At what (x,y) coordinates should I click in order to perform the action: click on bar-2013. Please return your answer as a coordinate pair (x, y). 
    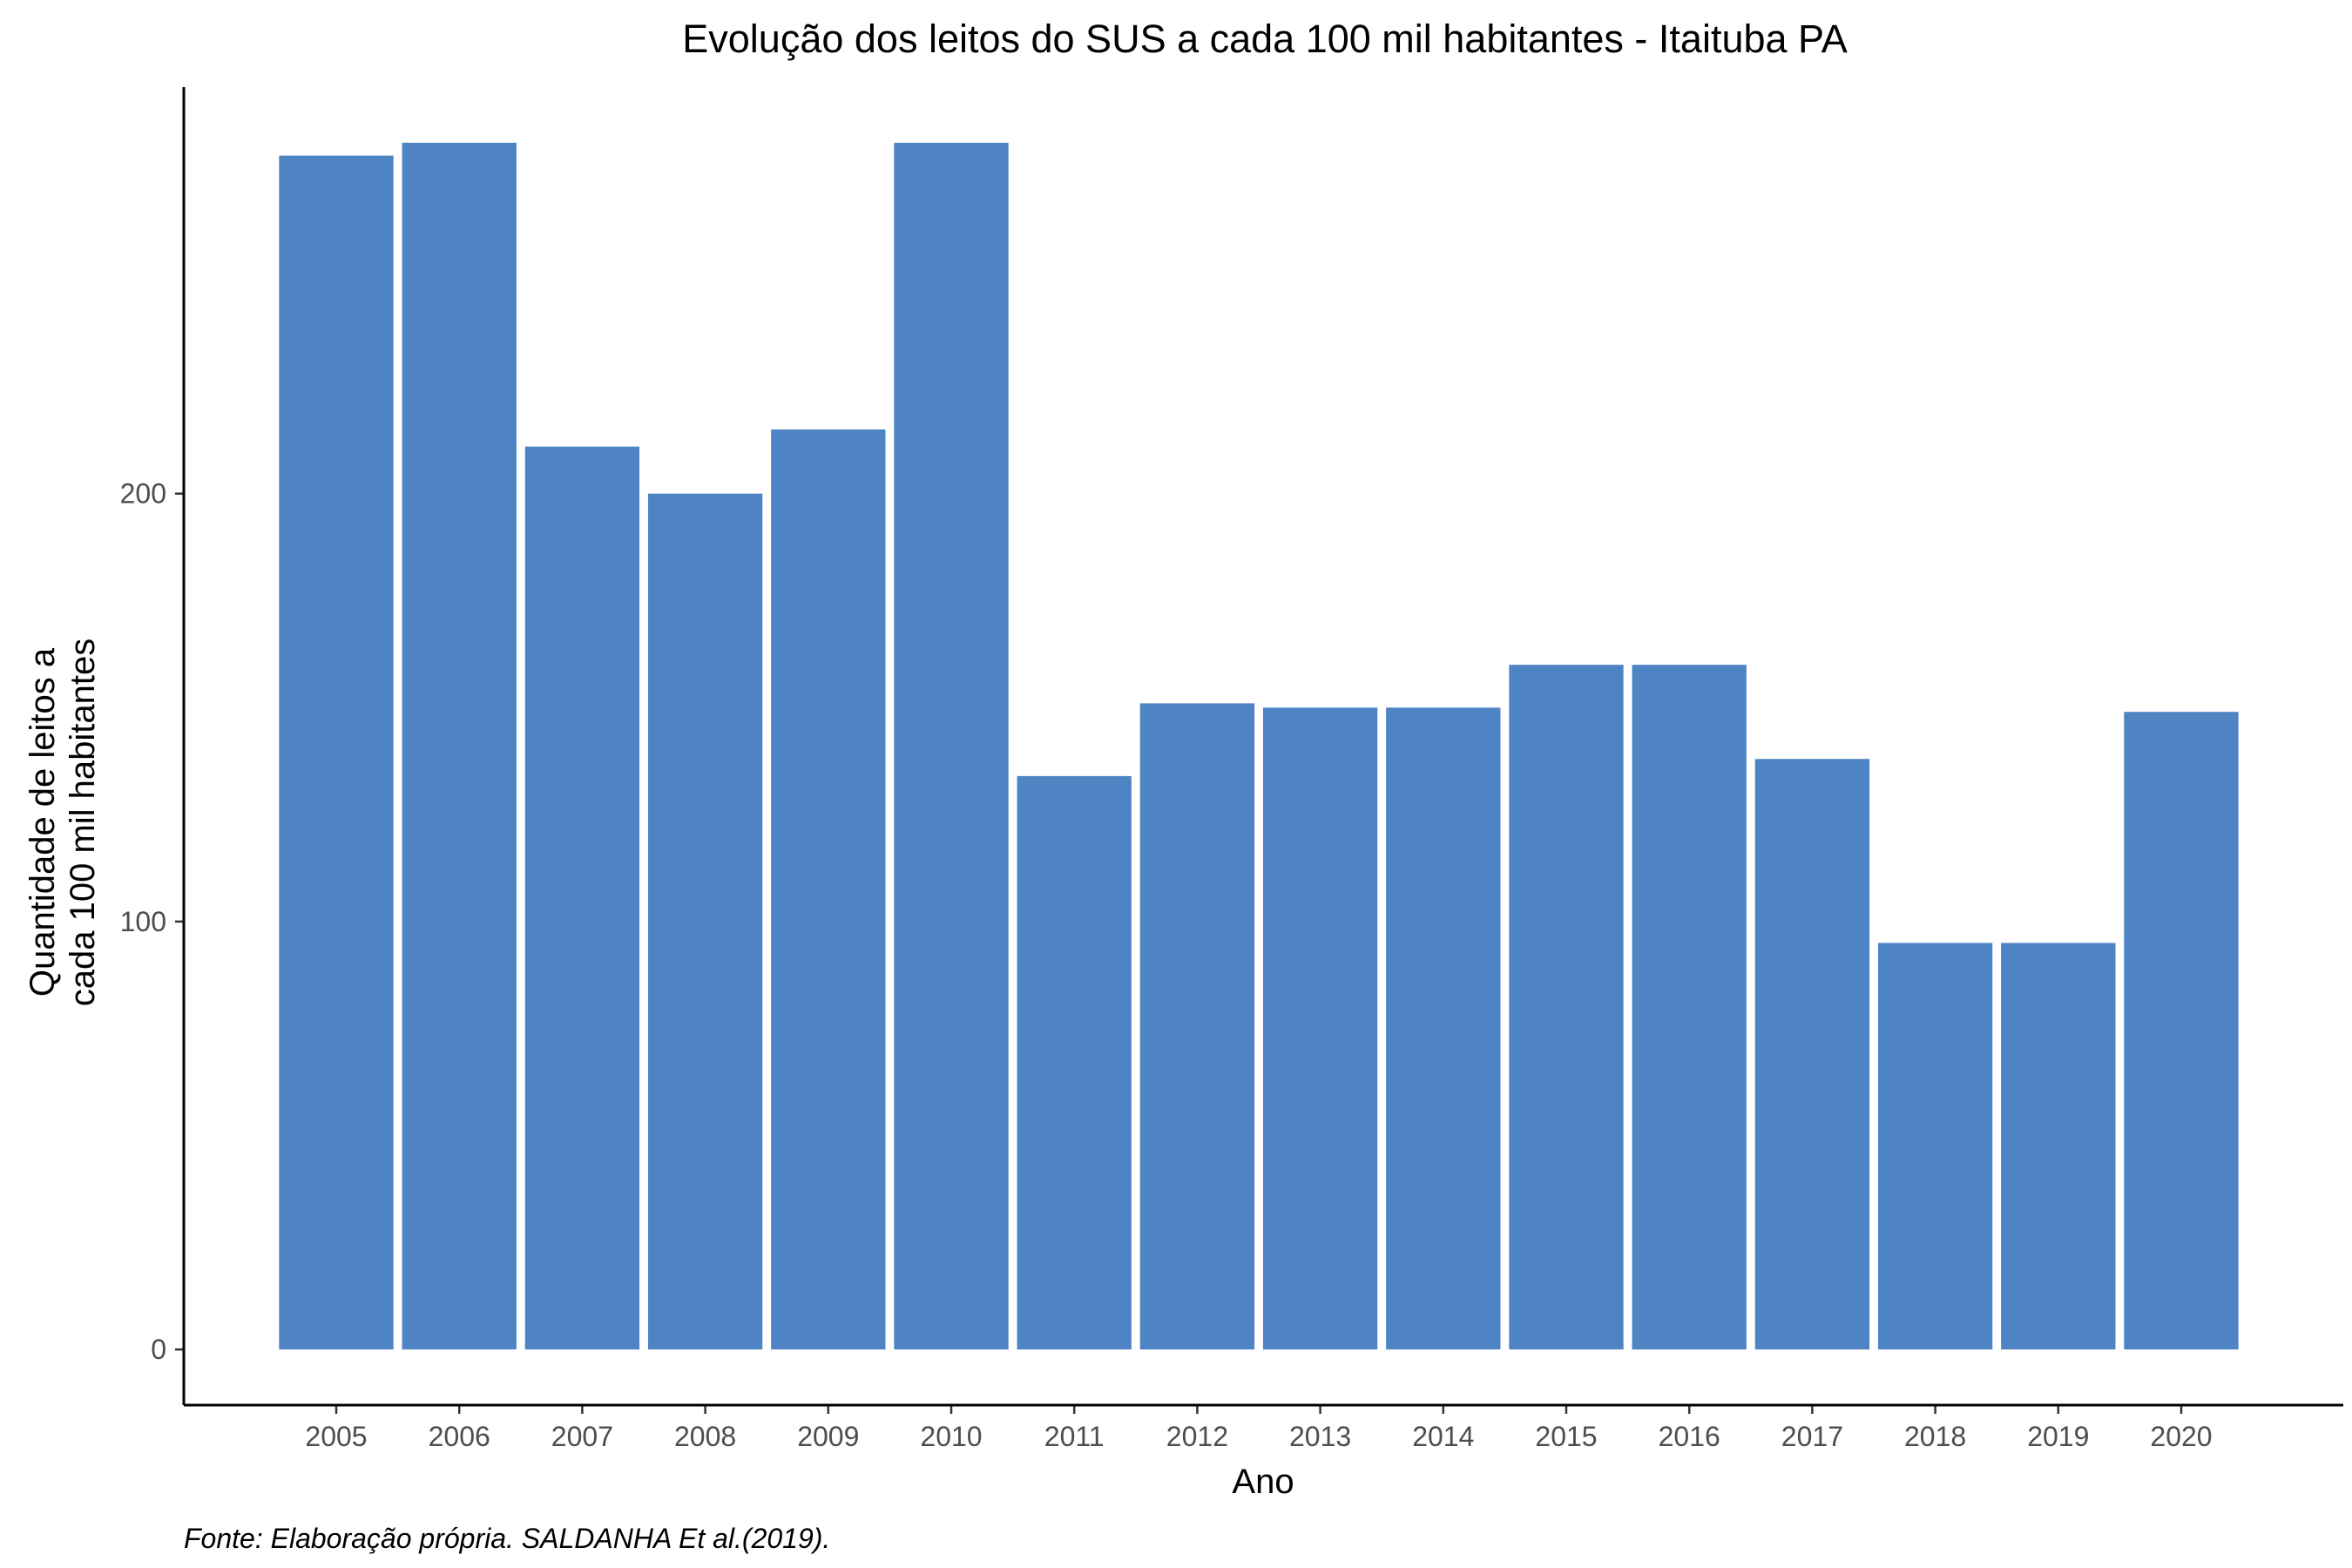
    Looking at the image, I should click on (1320, 1028).